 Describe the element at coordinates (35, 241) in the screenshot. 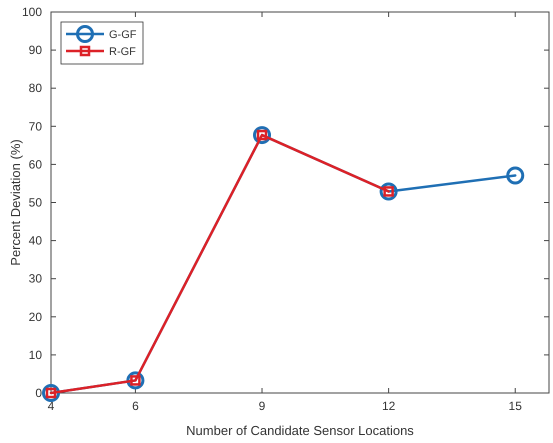

I see `y-tick-label: 40` at that location.